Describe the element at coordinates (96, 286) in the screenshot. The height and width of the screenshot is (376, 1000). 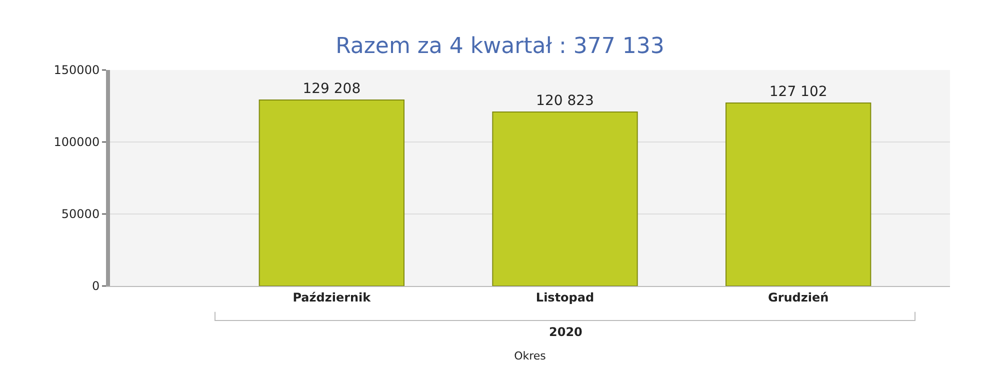
I see `y-tick-label: 0` at that location.